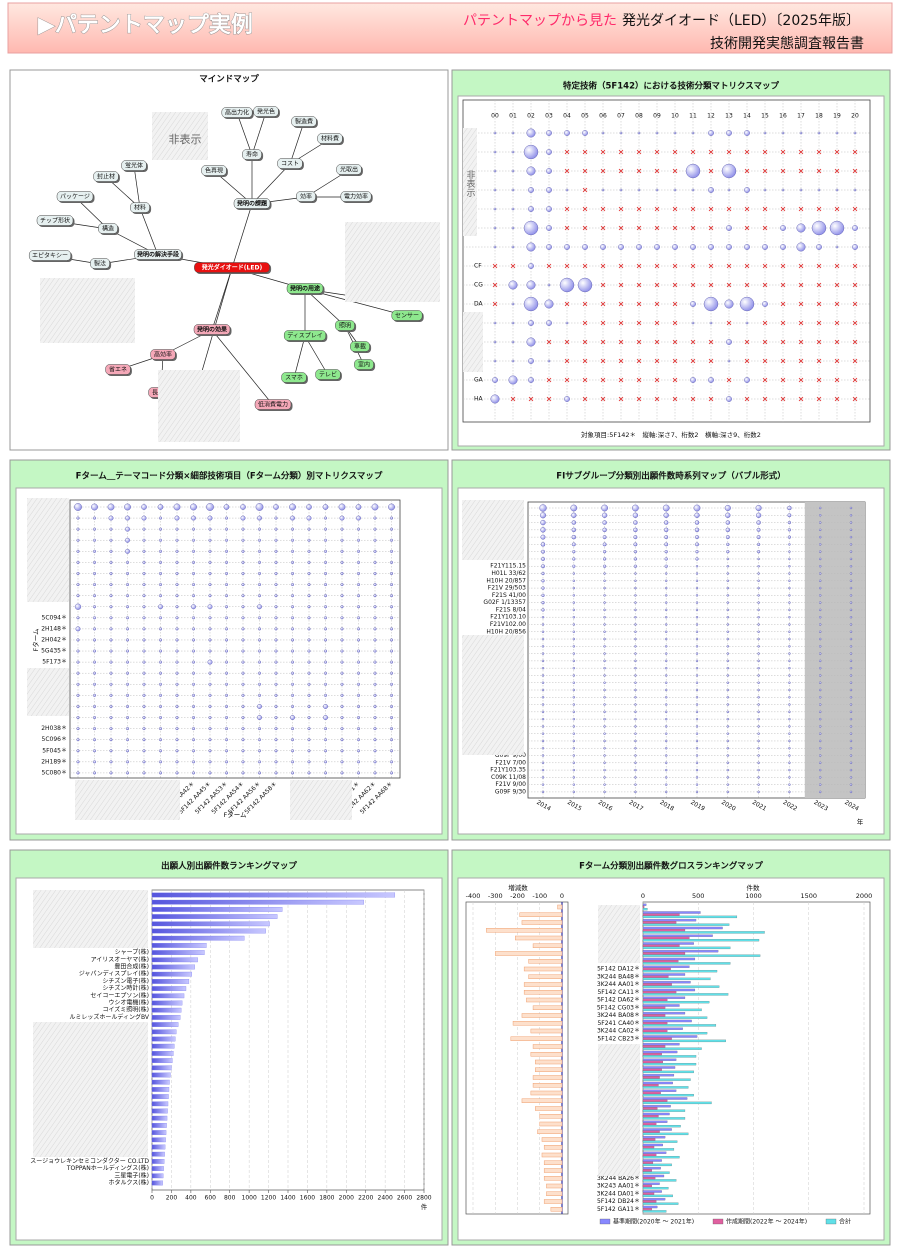 This screenshot has height=1250, width=900. What do you see at coordinates (511, 609) in the screenshot?
I see `y-tick-label: F21S 8/04` at bounding box center [511, 609].